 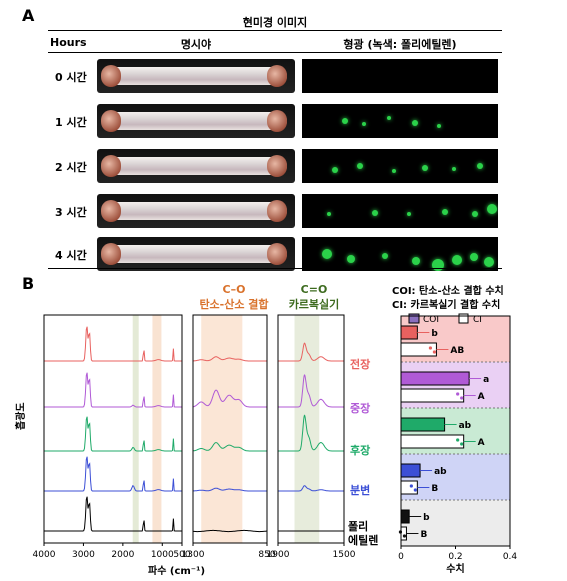 I want to click on header-rule, so click(x=275, y=52).